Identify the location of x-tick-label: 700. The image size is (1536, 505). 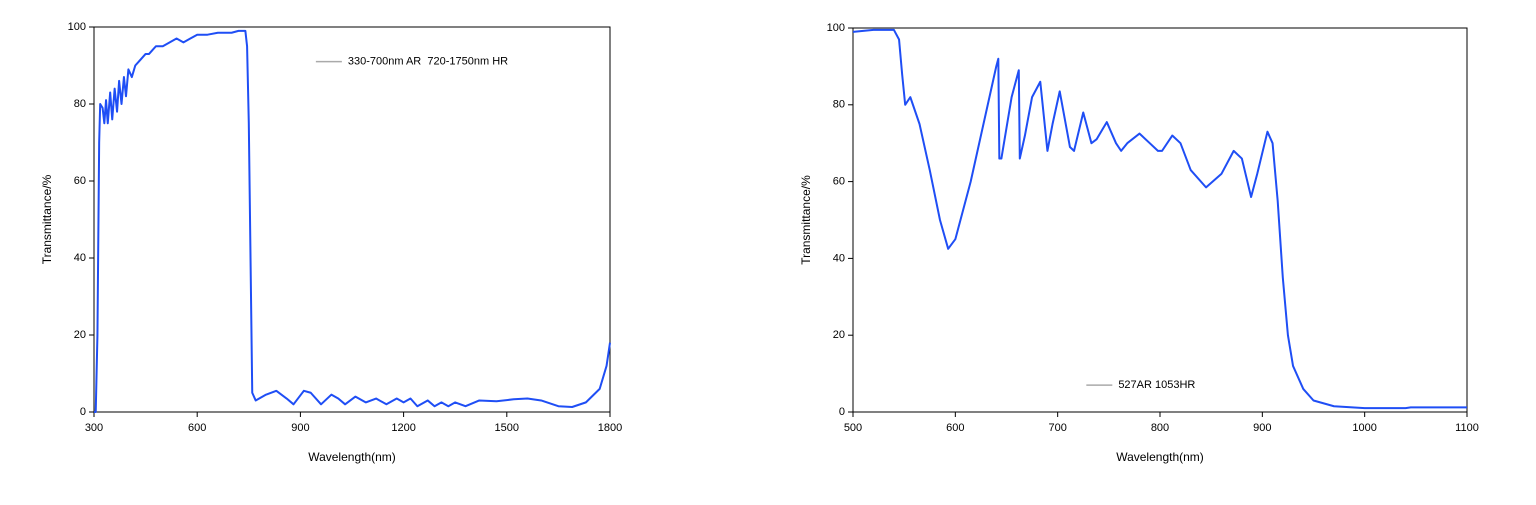
(1057, 428).